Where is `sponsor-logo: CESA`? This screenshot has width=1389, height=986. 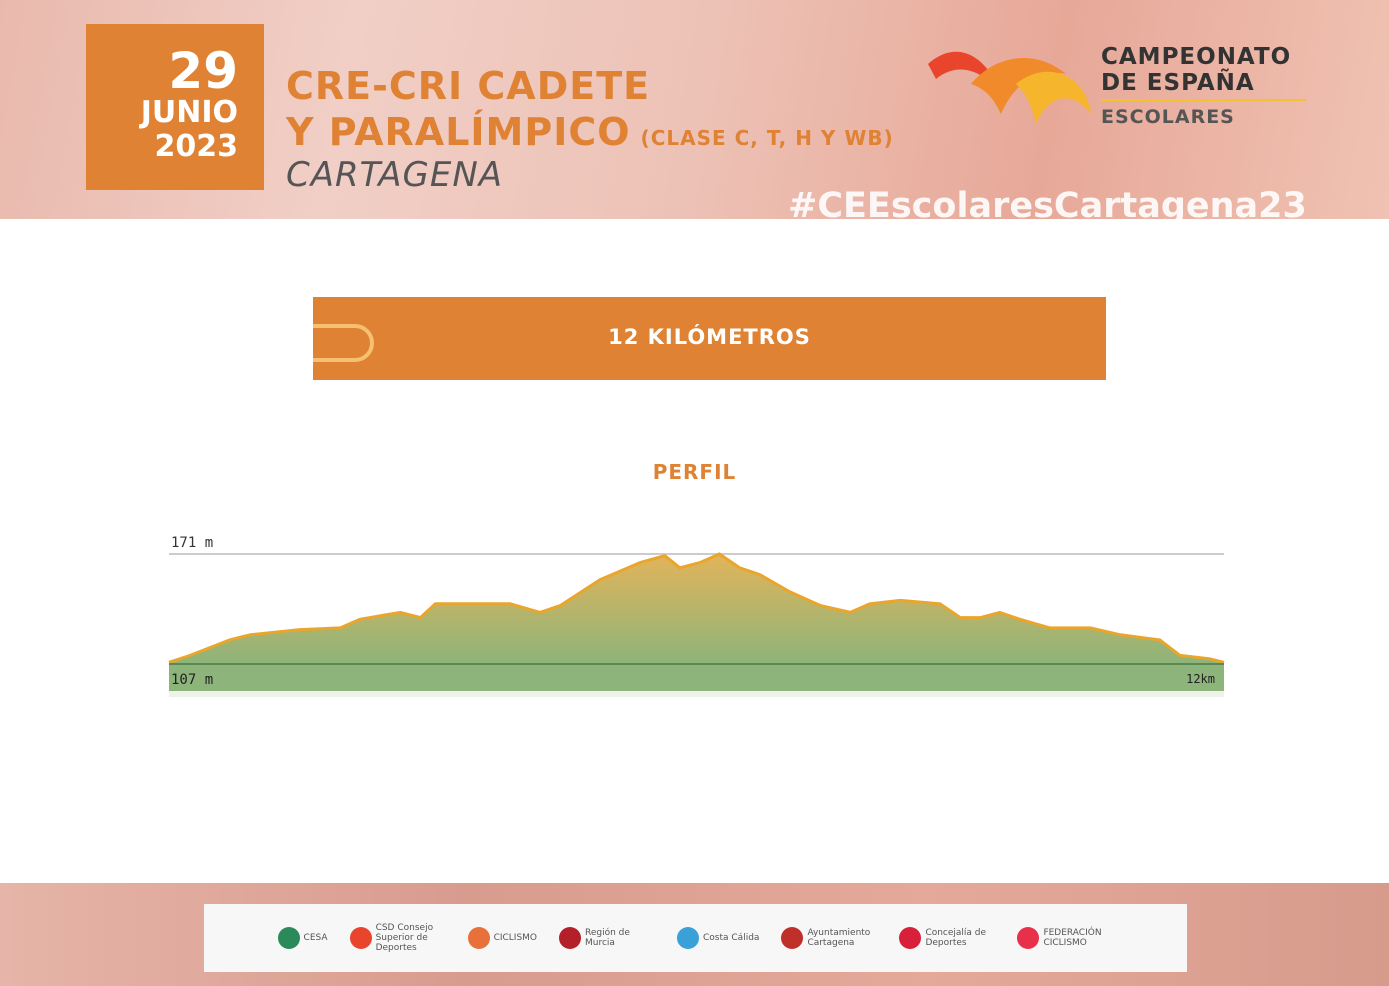
sponsor-logo: CESA is located at coordinates (302, 938).